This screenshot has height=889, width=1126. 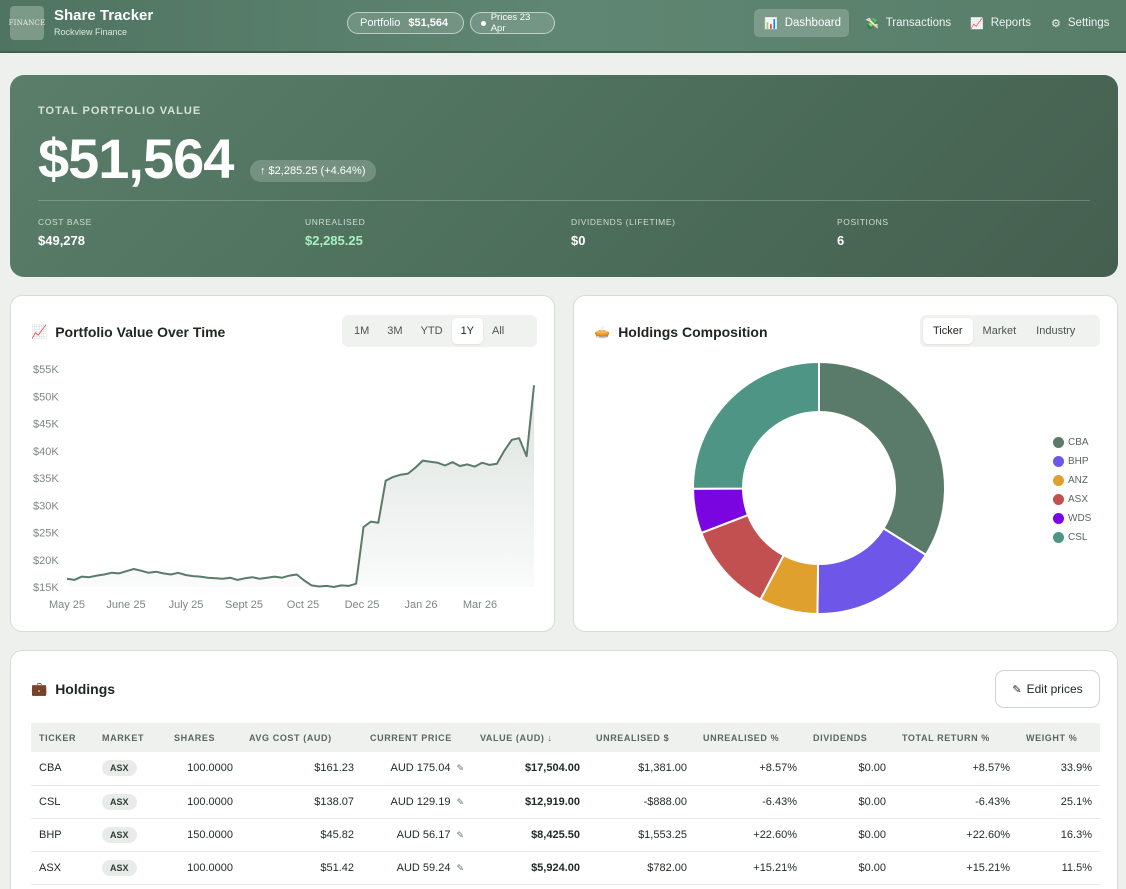 What do you see at coordinates (750, 737) in the screenshot?
I see `col-unrealised-pct: UNREALISED %` at bounding box center [750, 737].